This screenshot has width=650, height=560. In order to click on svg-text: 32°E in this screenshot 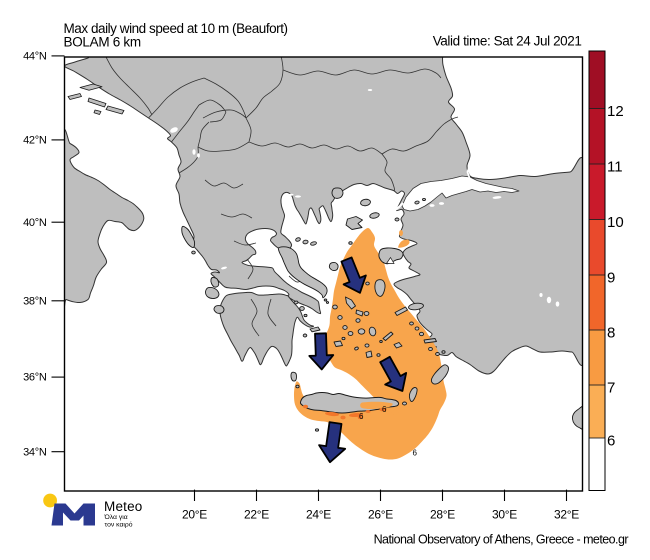, I will do `click(566, 515)`.